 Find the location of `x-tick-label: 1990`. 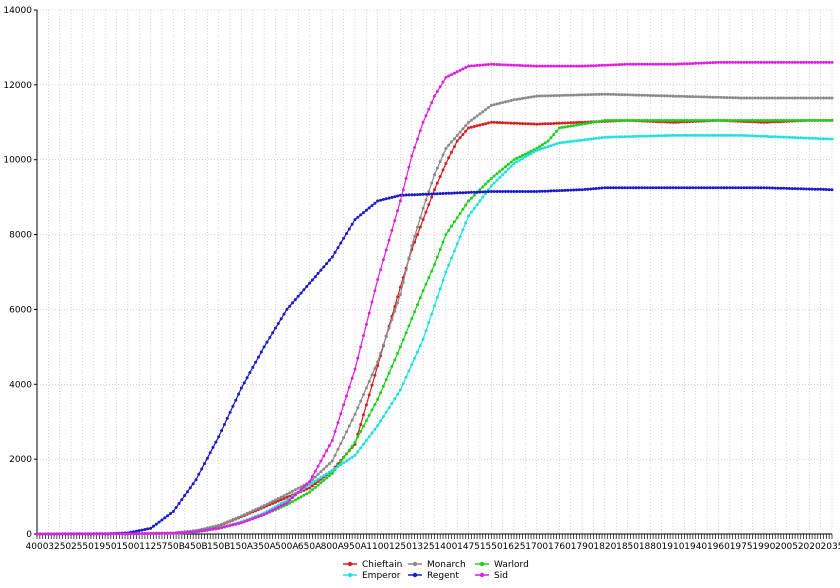

x-tick-label: 1990 is located at coordinates (763, 547).